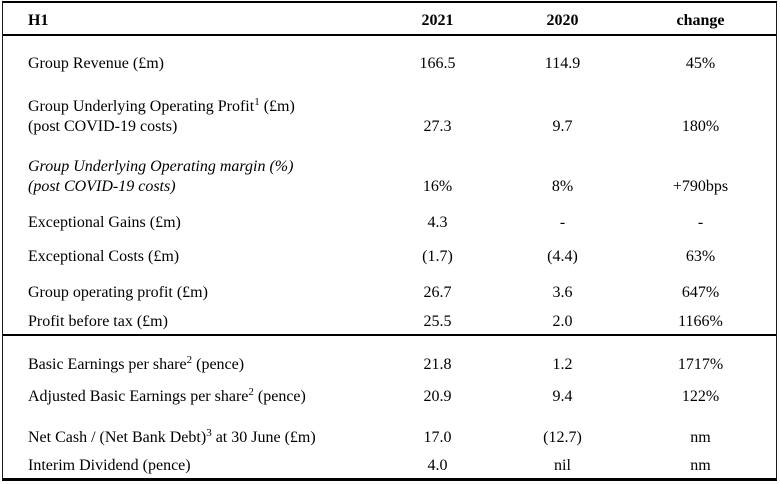 The image size is (780, 484). I want to click on value-2020: 2.0, so click(562, 321).